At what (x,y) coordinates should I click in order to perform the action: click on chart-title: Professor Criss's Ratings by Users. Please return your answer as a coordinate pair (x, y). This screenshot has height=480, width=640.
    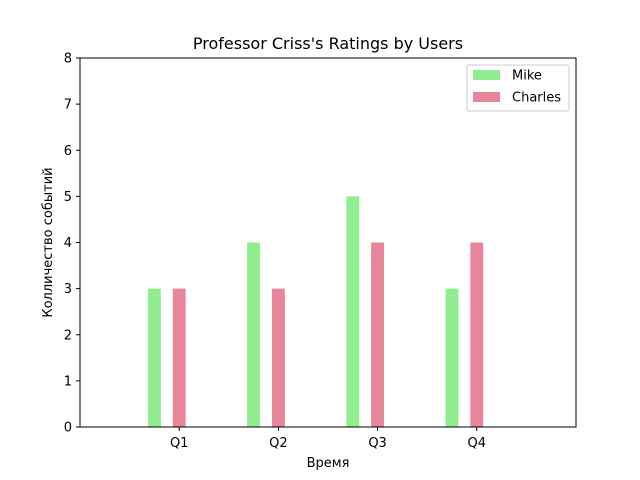
    Looking at the image, I should click on (328, 43).